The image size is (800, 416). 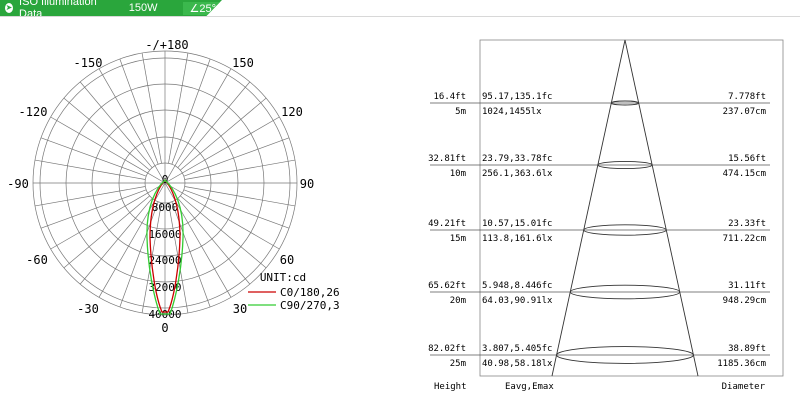 I want to click on row-diameter-ft: 7.778ft, so click(x=747, y=97).